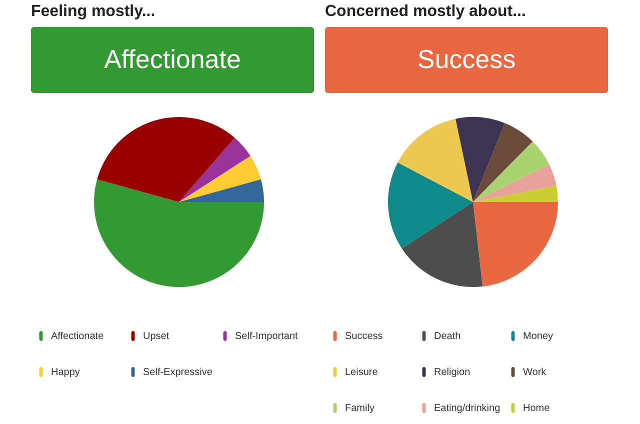 This screenshot has width=640, height=424. What do you see at coordinates (452, 372) in the screenshot?
I see `legend-label: Religion` at bounding box center [452, 372].